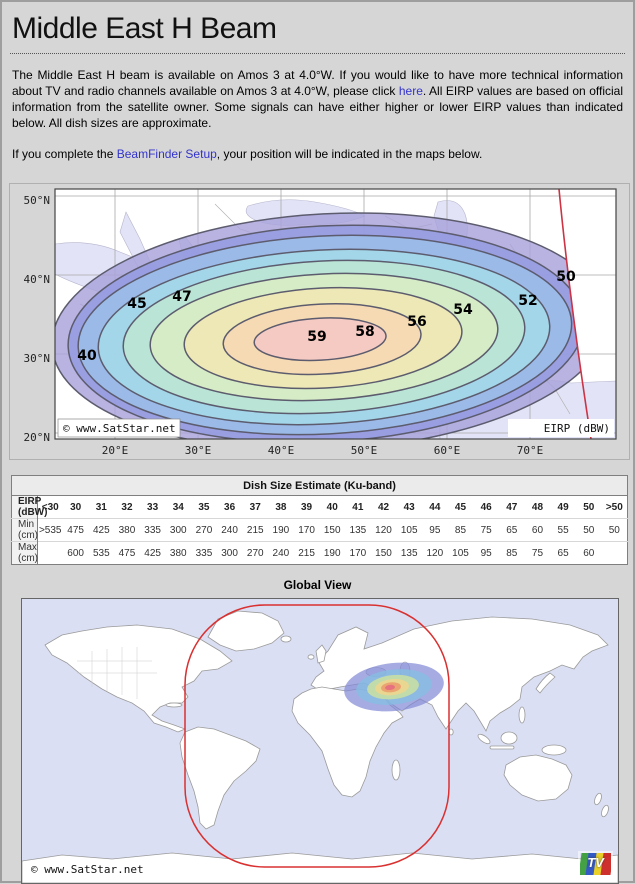 The height and width of the screenshot is (884, 635). Describe the element at coordinates (281, 507) in the screenshot. I see `table-cell: 38` at that location.